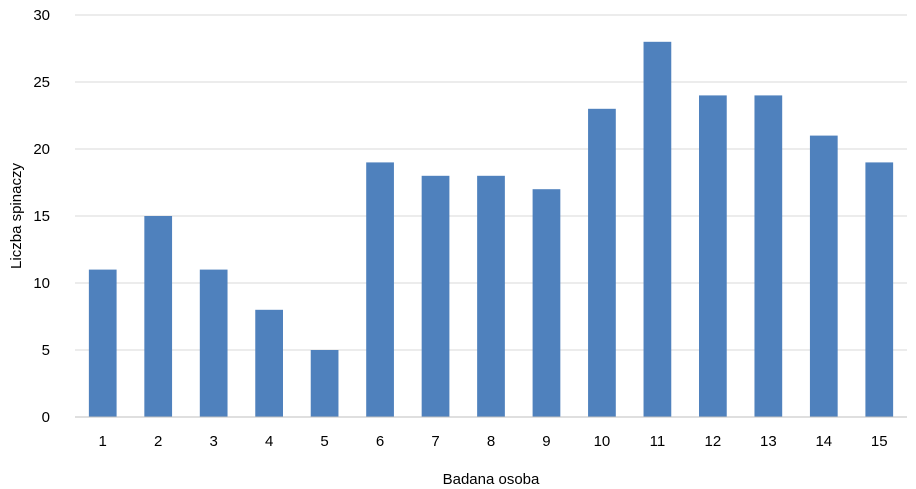  What do you see at coordinates (16, 216) in the screenshot?
I see `y-axis-title: Liczba spinaczy` at bounding box center [16, 216].